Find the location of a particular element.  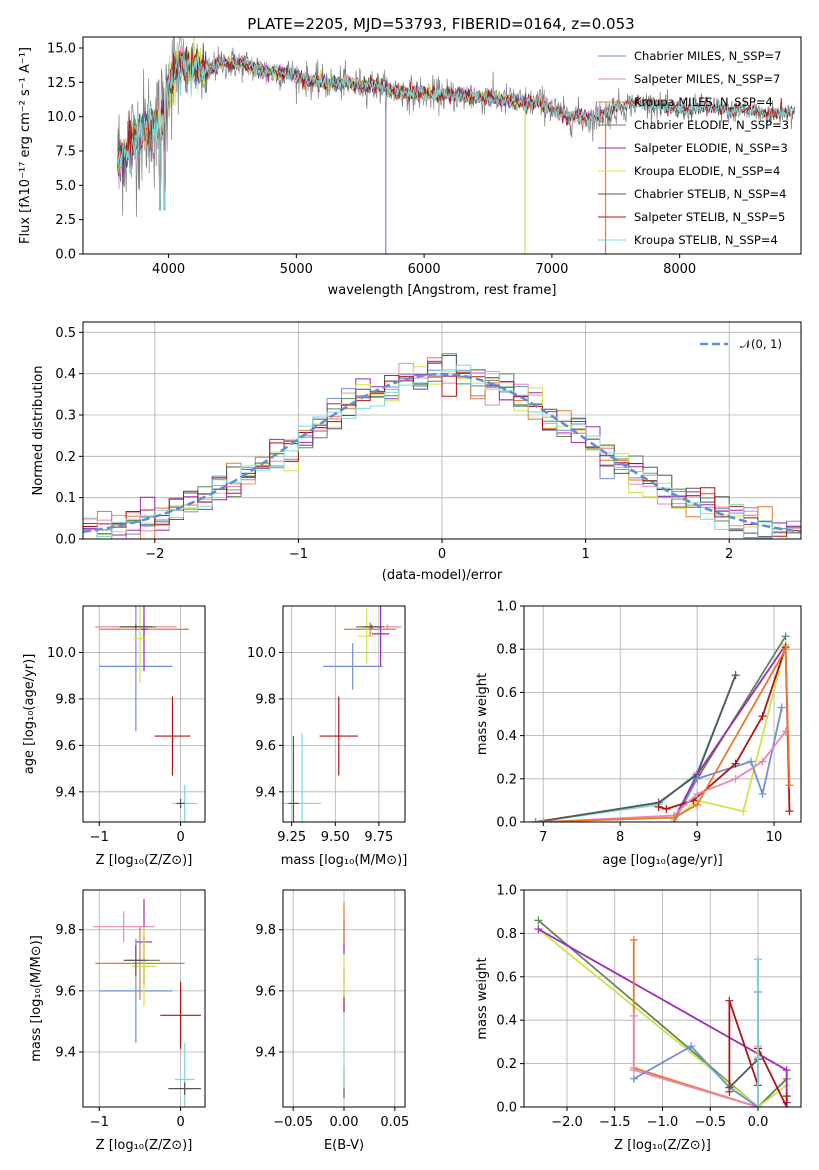

y-tick-label: 2.5 is located at coordinates (65, 220).